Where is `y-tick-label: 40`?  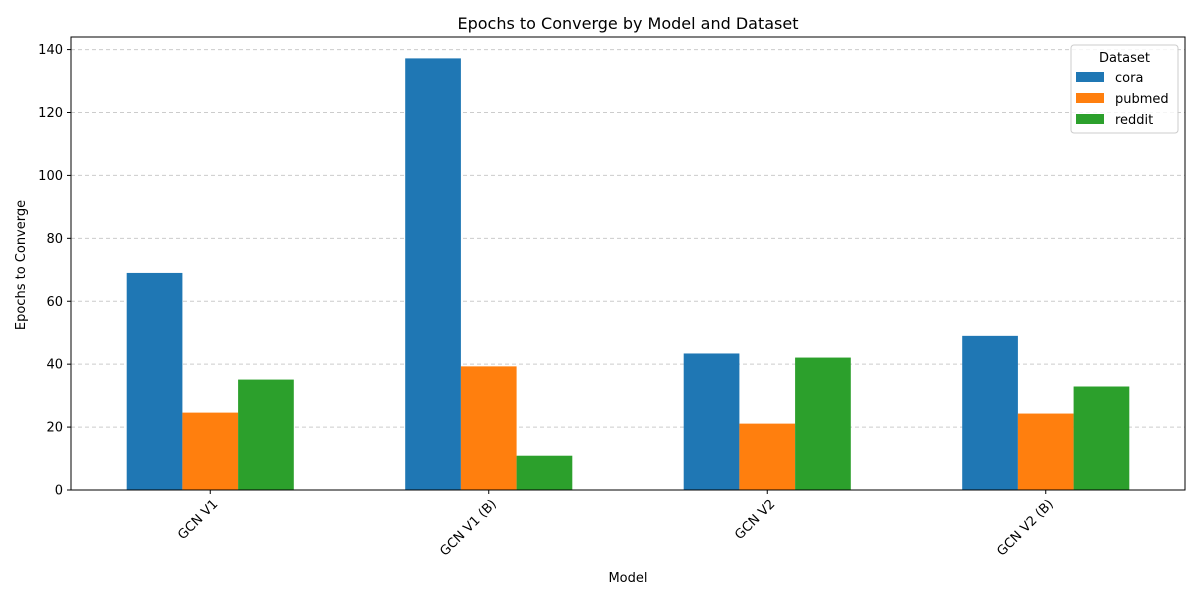
y-tick-label: 40 is located at coordinates (54, 365).